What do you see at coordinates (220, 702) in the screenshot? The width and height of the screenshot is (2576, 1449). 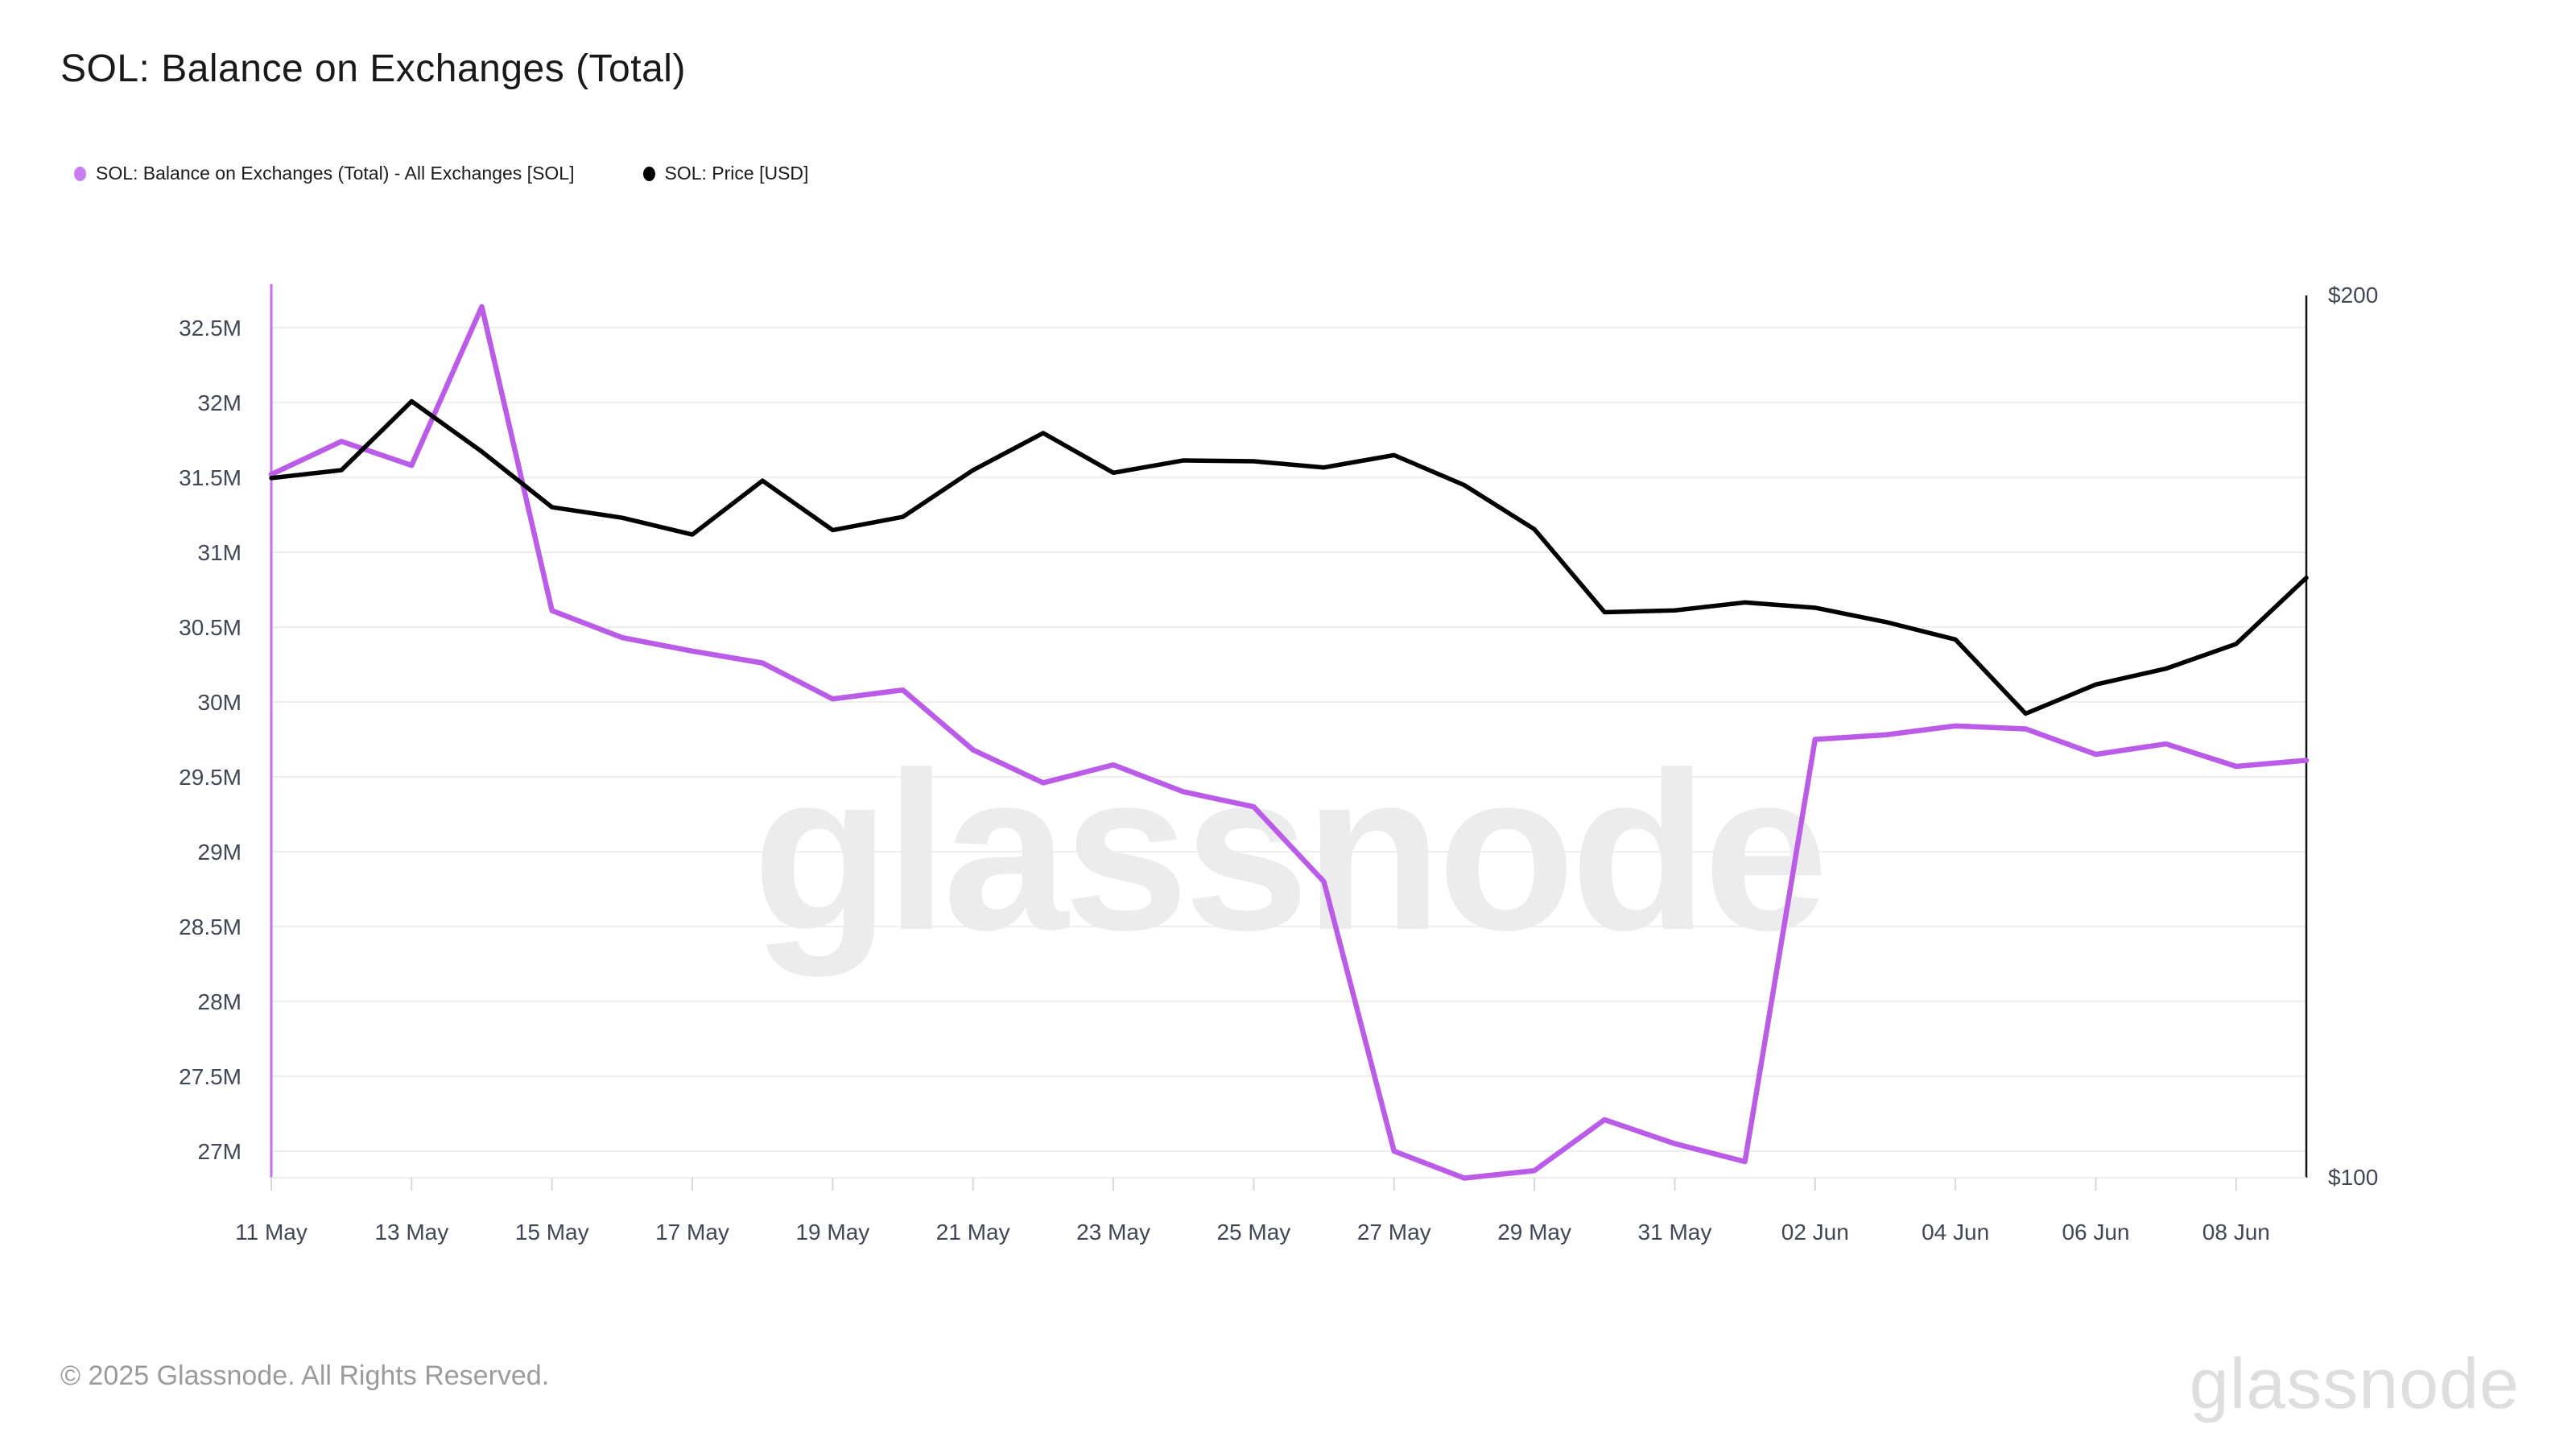 I see `y-left-tick-label: 30M` at bounding box center [220, 702].